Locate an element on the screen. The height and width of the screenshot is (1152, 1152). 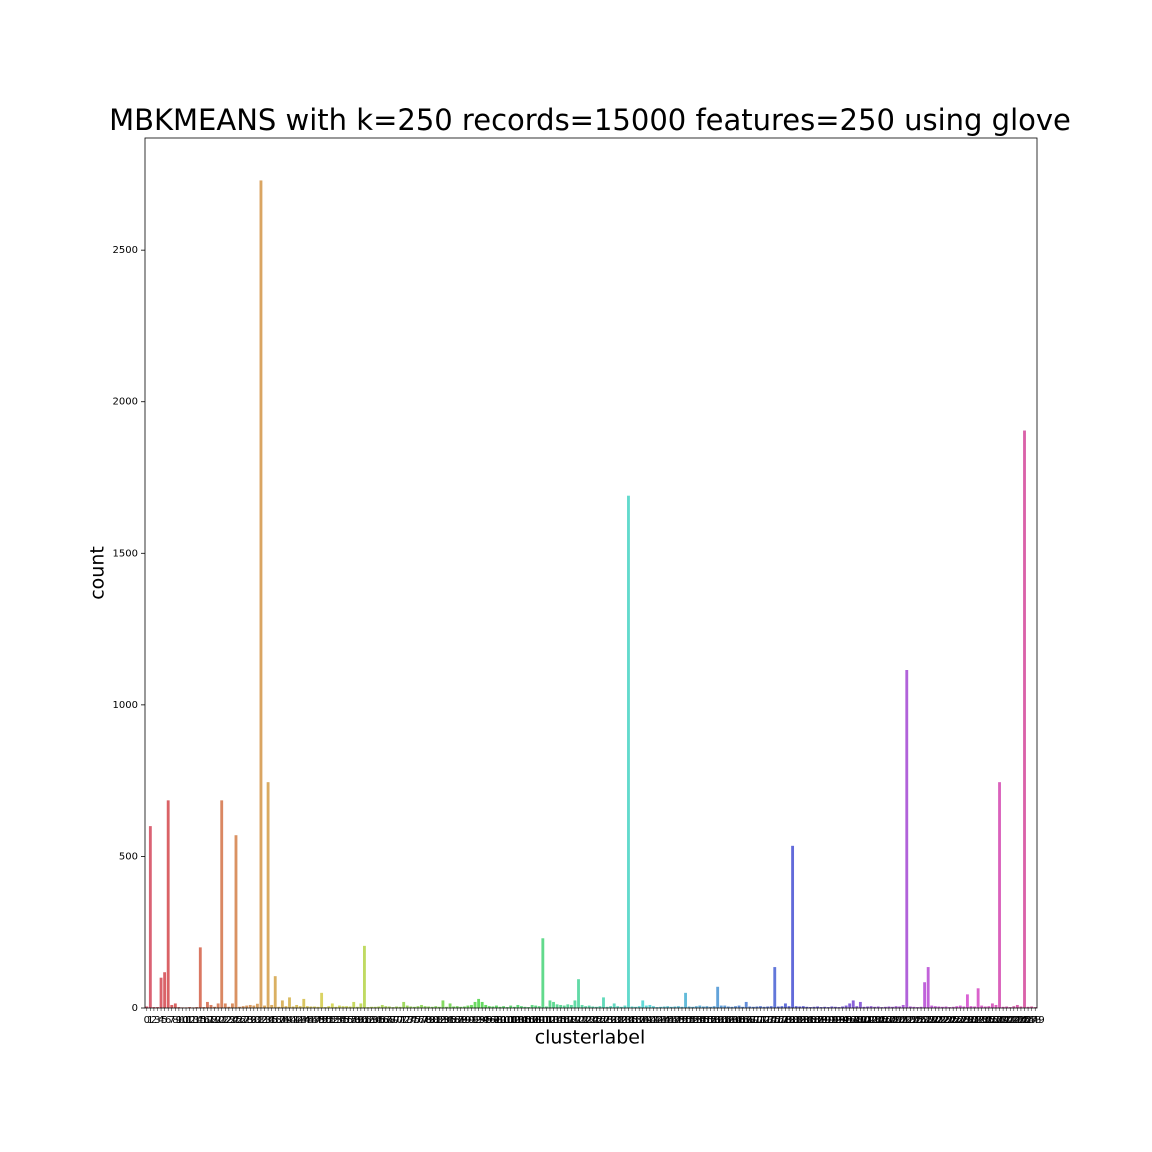
x-tick-label: 243 is located at coordinates (1013, 1020).